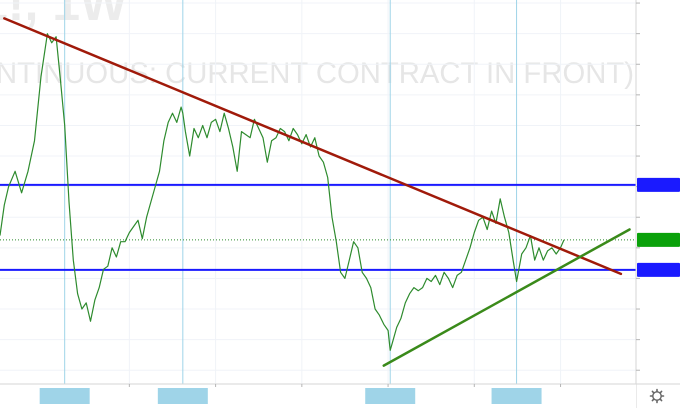 The height and width of the screenshot is (413, 680). Describe the element at coordinates (317, 73) in the screenshot. I see `watermark-description: NTINUOUS: CURRENT CONTRACT IN FRONT)` at that location.